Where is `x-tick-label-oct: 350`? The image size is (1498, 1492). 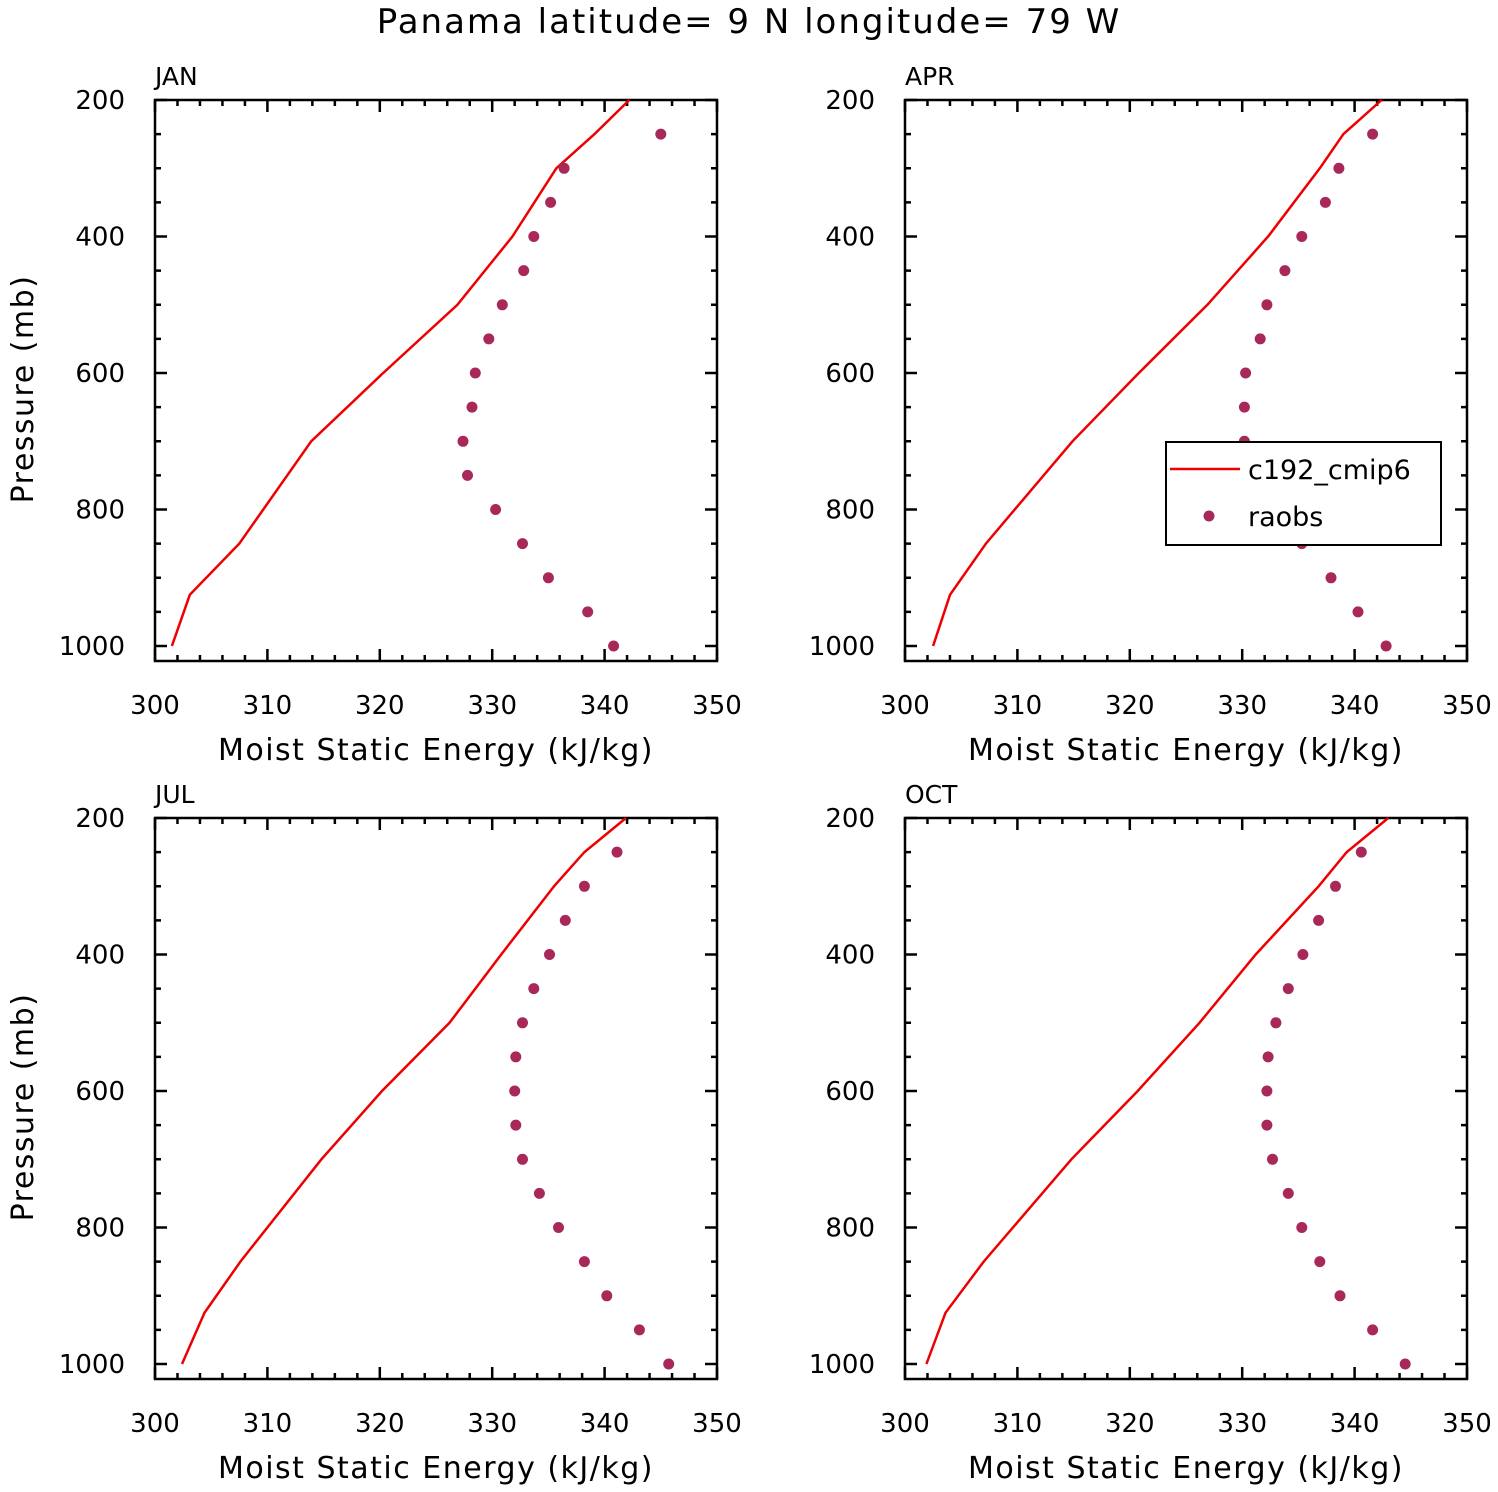 x-tick-label-oct: 350 is located at coordinates (1467, 1424).